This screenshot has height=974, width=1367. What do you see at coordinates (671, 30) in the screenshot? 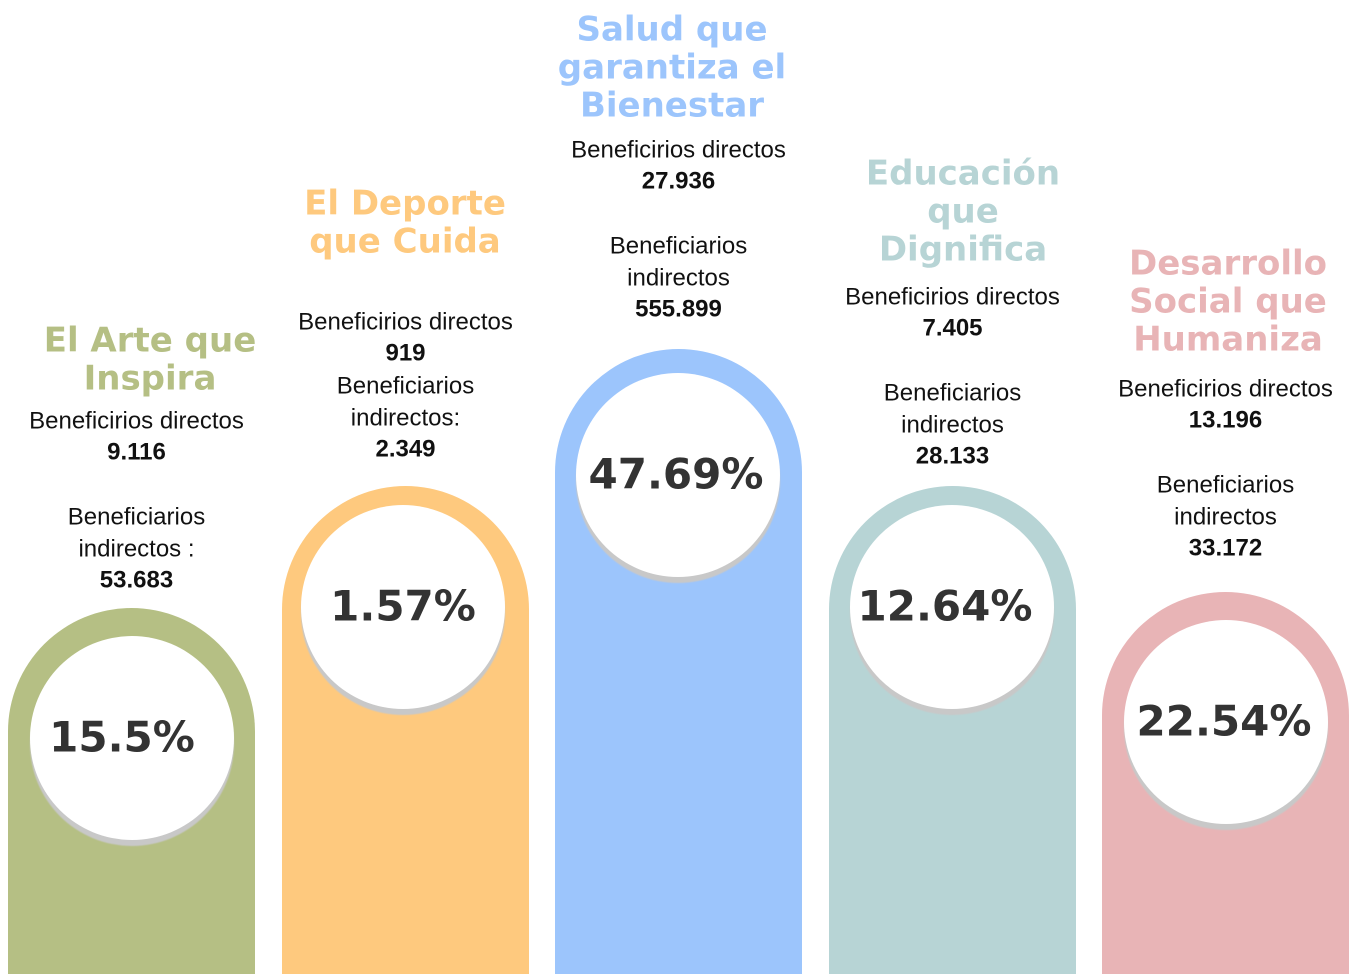
I see `column-title: Salud que` at bounding box center [671, 30].